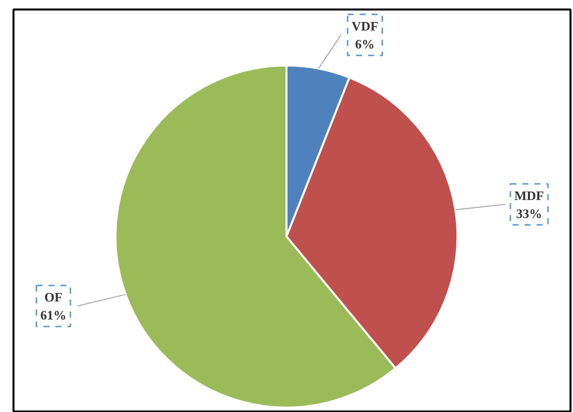 The width and height of the screenshot is (573, 412). I want to click on data-label: 6%, so click(365, 44).